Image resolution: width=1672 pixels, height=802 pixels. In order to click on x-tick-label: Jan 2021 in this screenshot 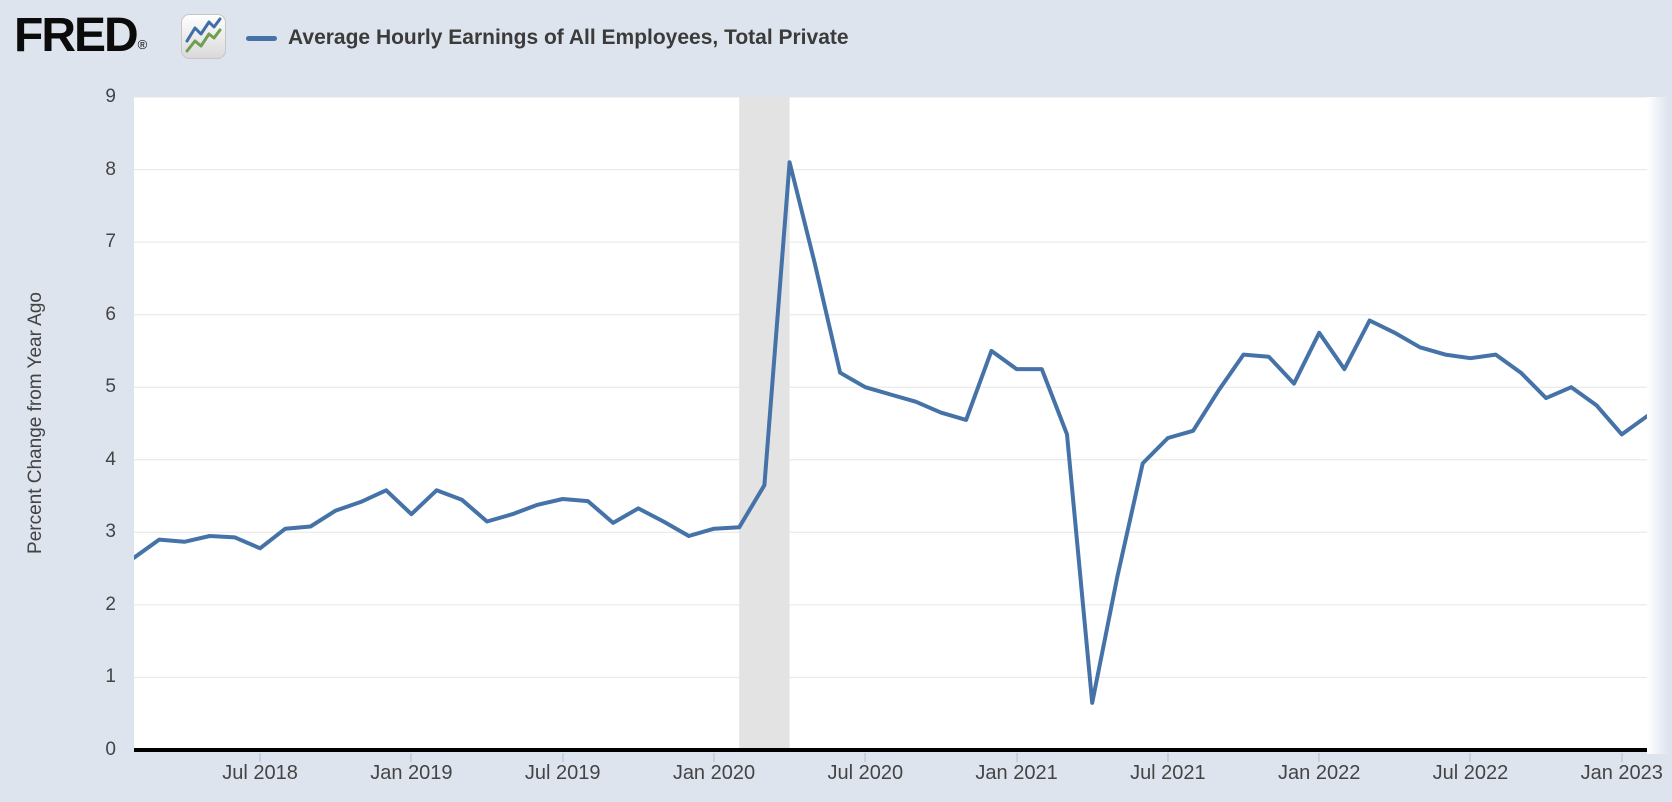, I will do `click(1016, 773)`.